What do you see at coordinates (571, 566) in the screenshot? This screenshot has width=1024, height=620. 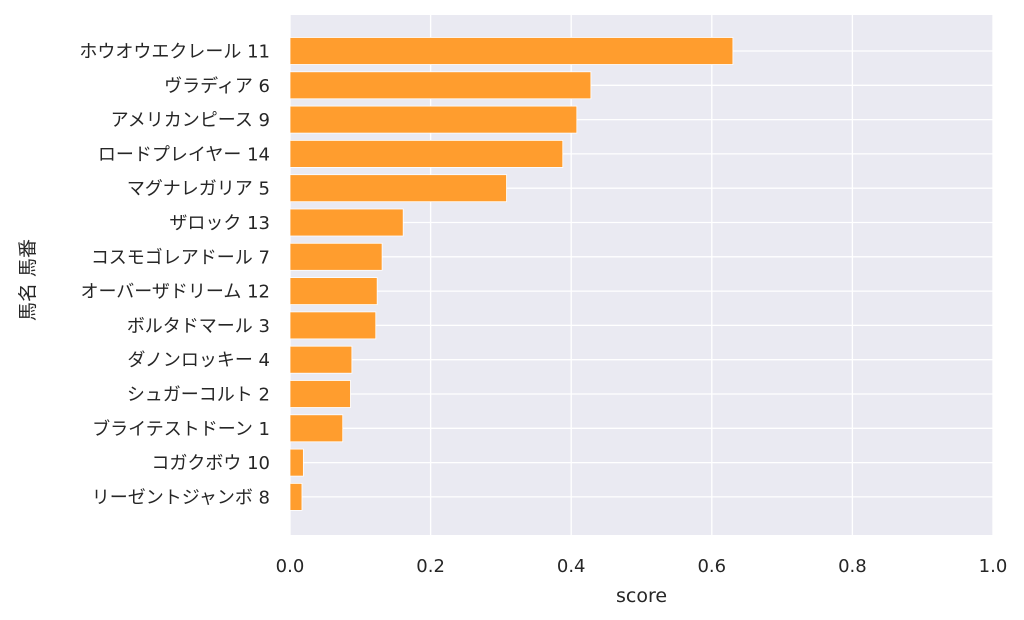 I see `x-tick-label: 0.4` at bounding box center [571, 566].